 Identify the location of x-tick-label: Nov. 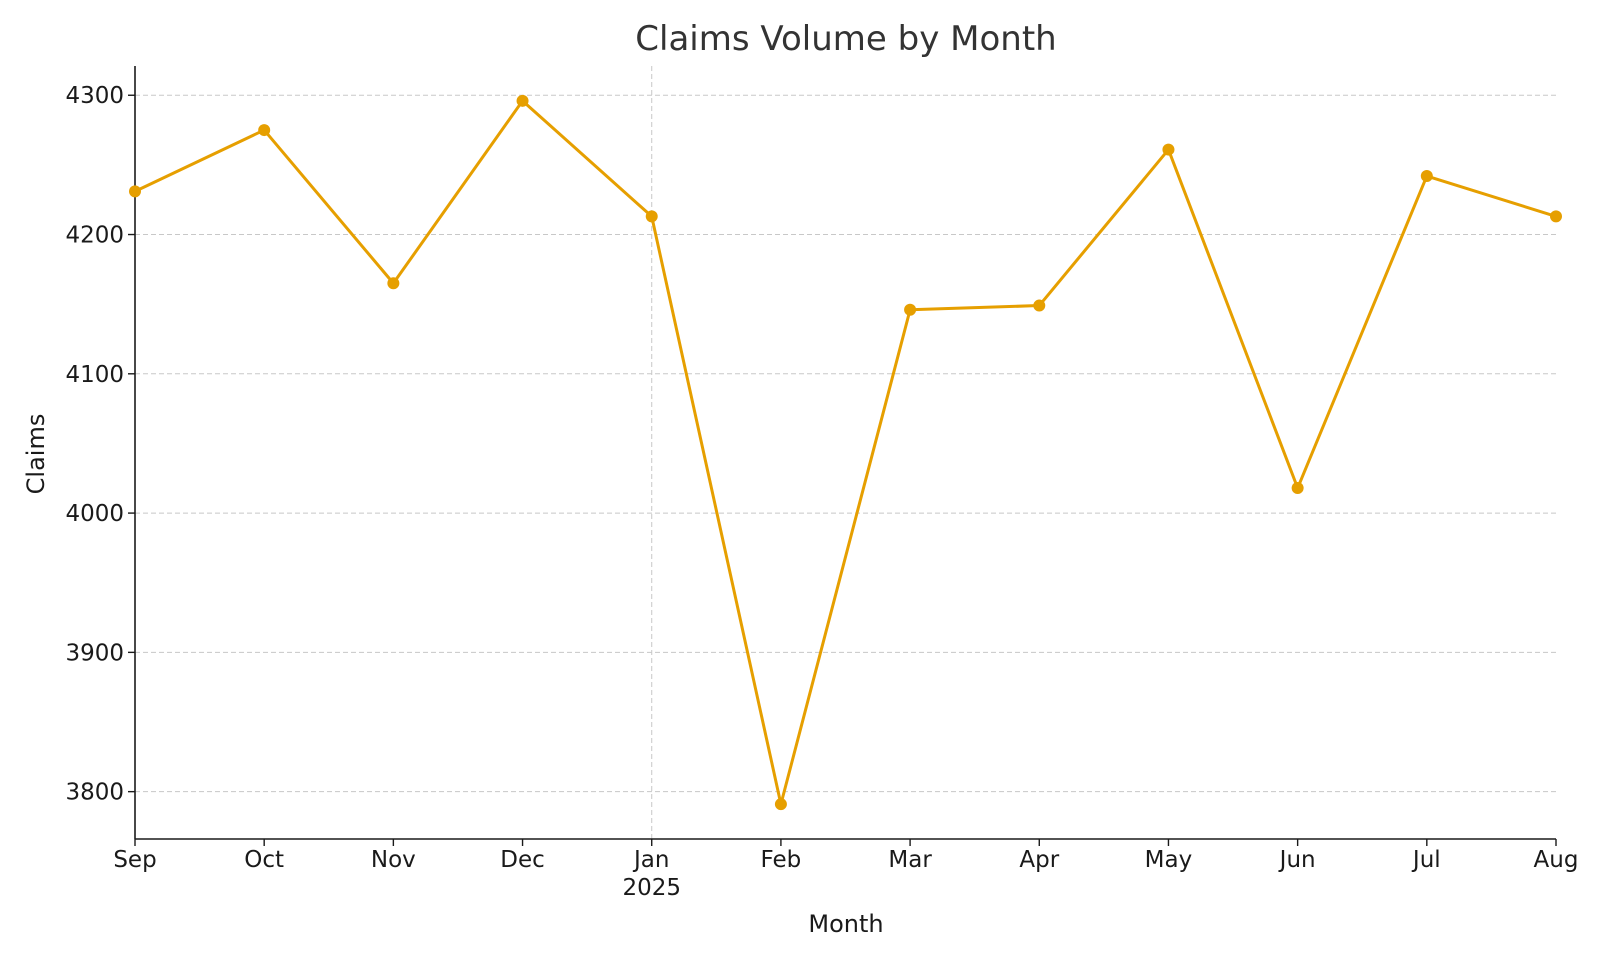
(393, 860).